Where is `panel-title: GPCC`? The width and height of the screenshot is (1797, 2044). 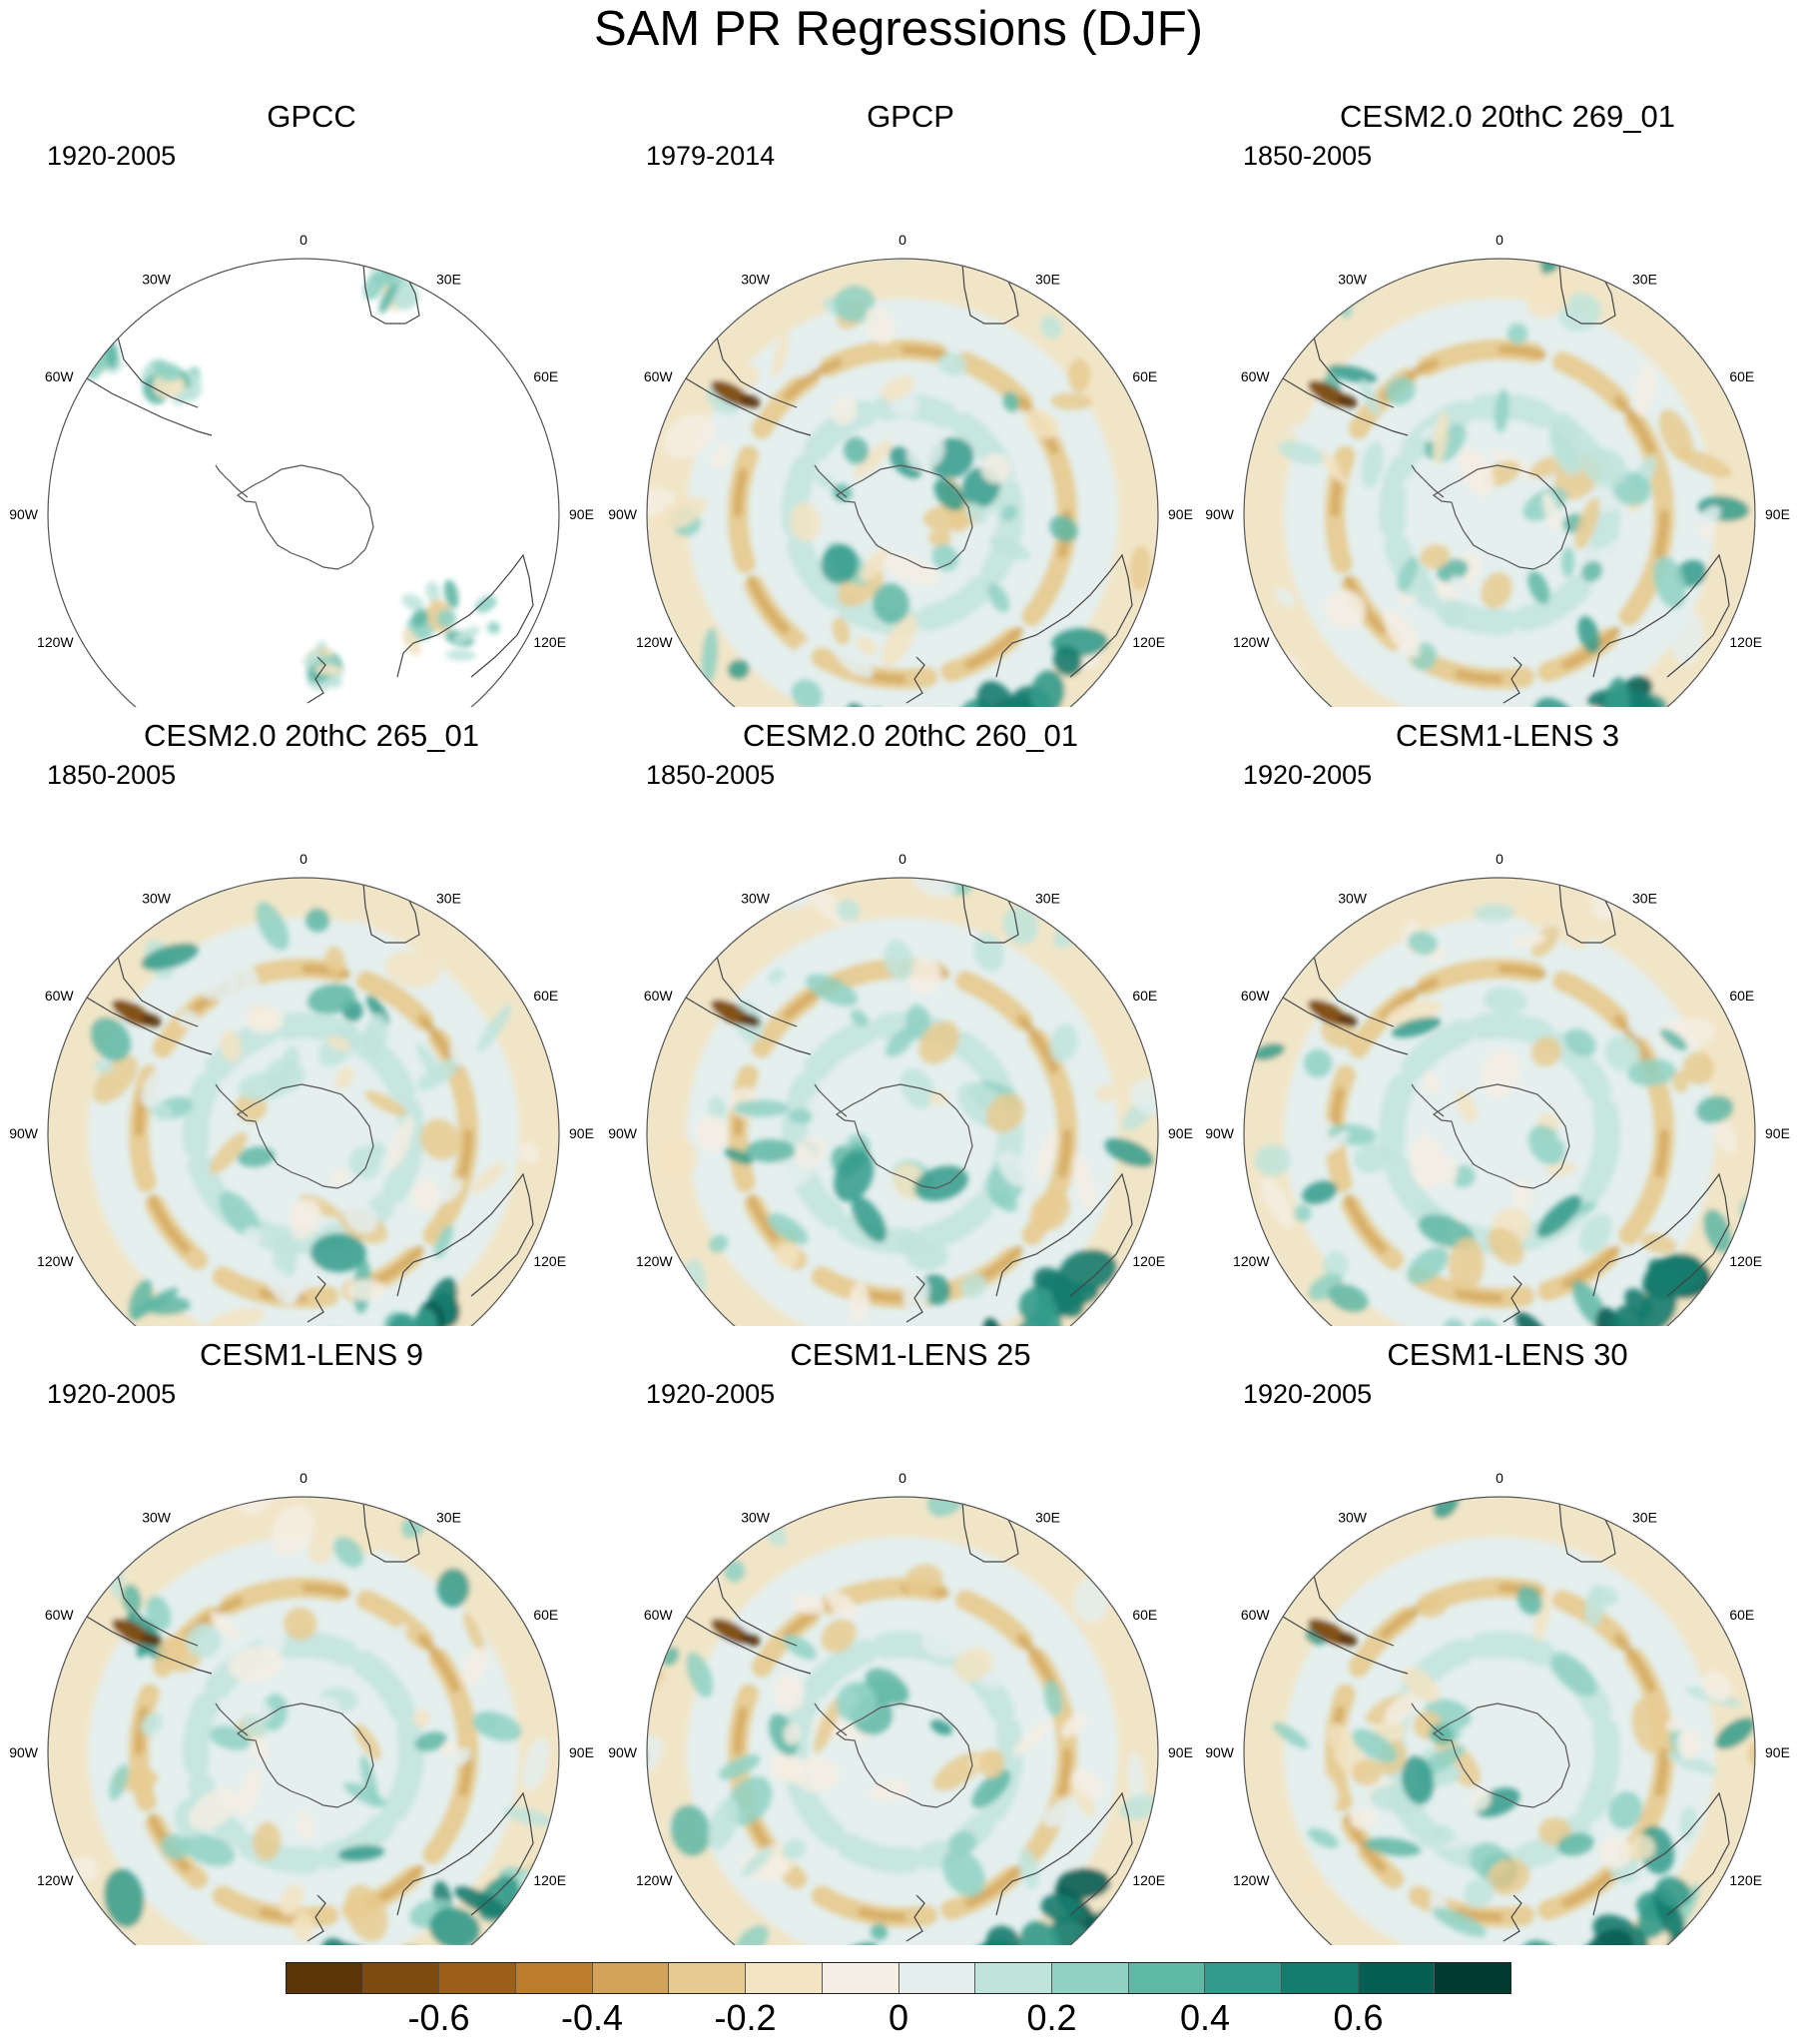 panel-title: GPCC is located at coordinates (311, 116).